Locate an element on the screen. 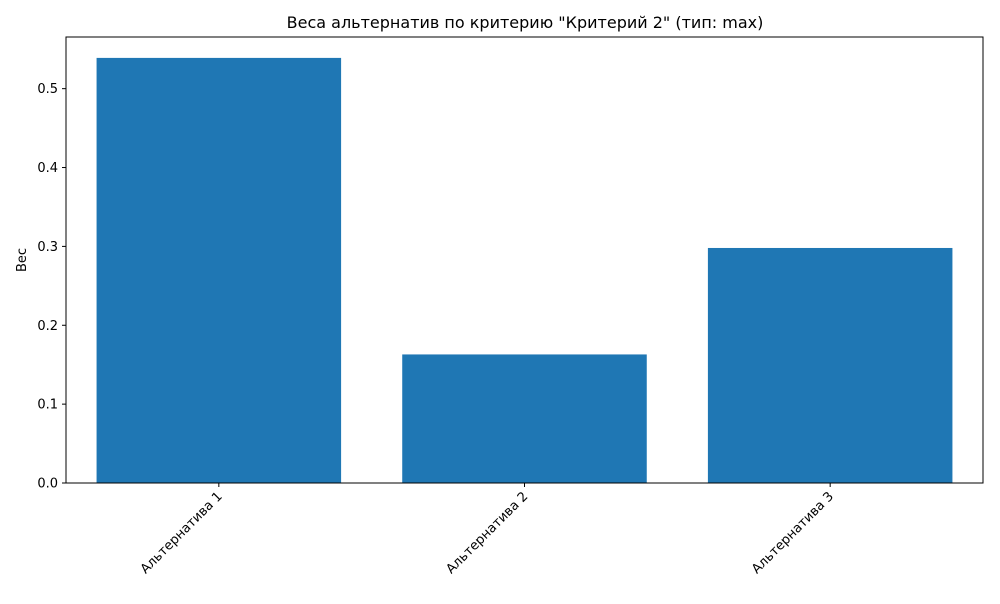 The width and height of the screenshot is (1000, 604). y-tick-label: 0.4 is located at coordinates (47, 168).